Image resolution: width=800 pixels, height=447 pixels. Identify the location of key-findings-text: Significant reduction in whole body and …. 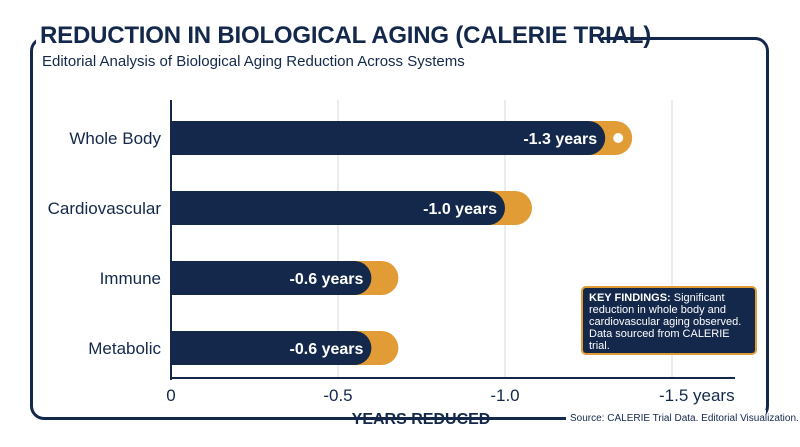
(665, 322).